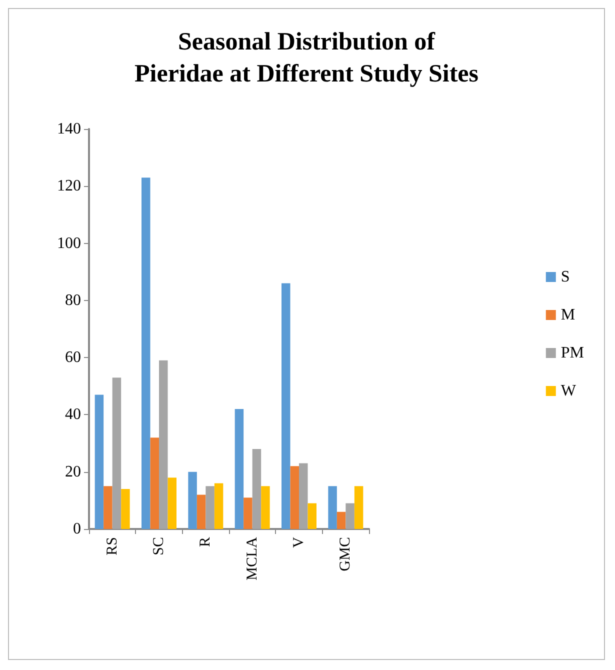  Describe the element at coordinates (572, 353) in the screenshot. I see `legend-label: PM` at that location.